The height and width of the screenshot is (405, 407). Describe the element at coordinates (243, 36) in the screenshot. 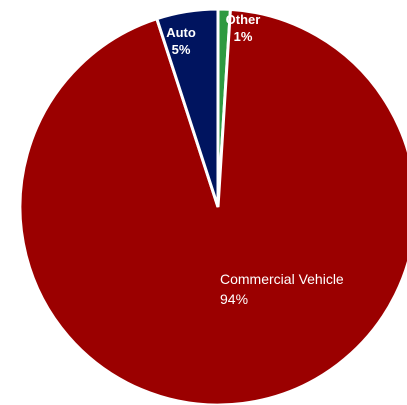

I see `slice-value-label: 1%` at that location.